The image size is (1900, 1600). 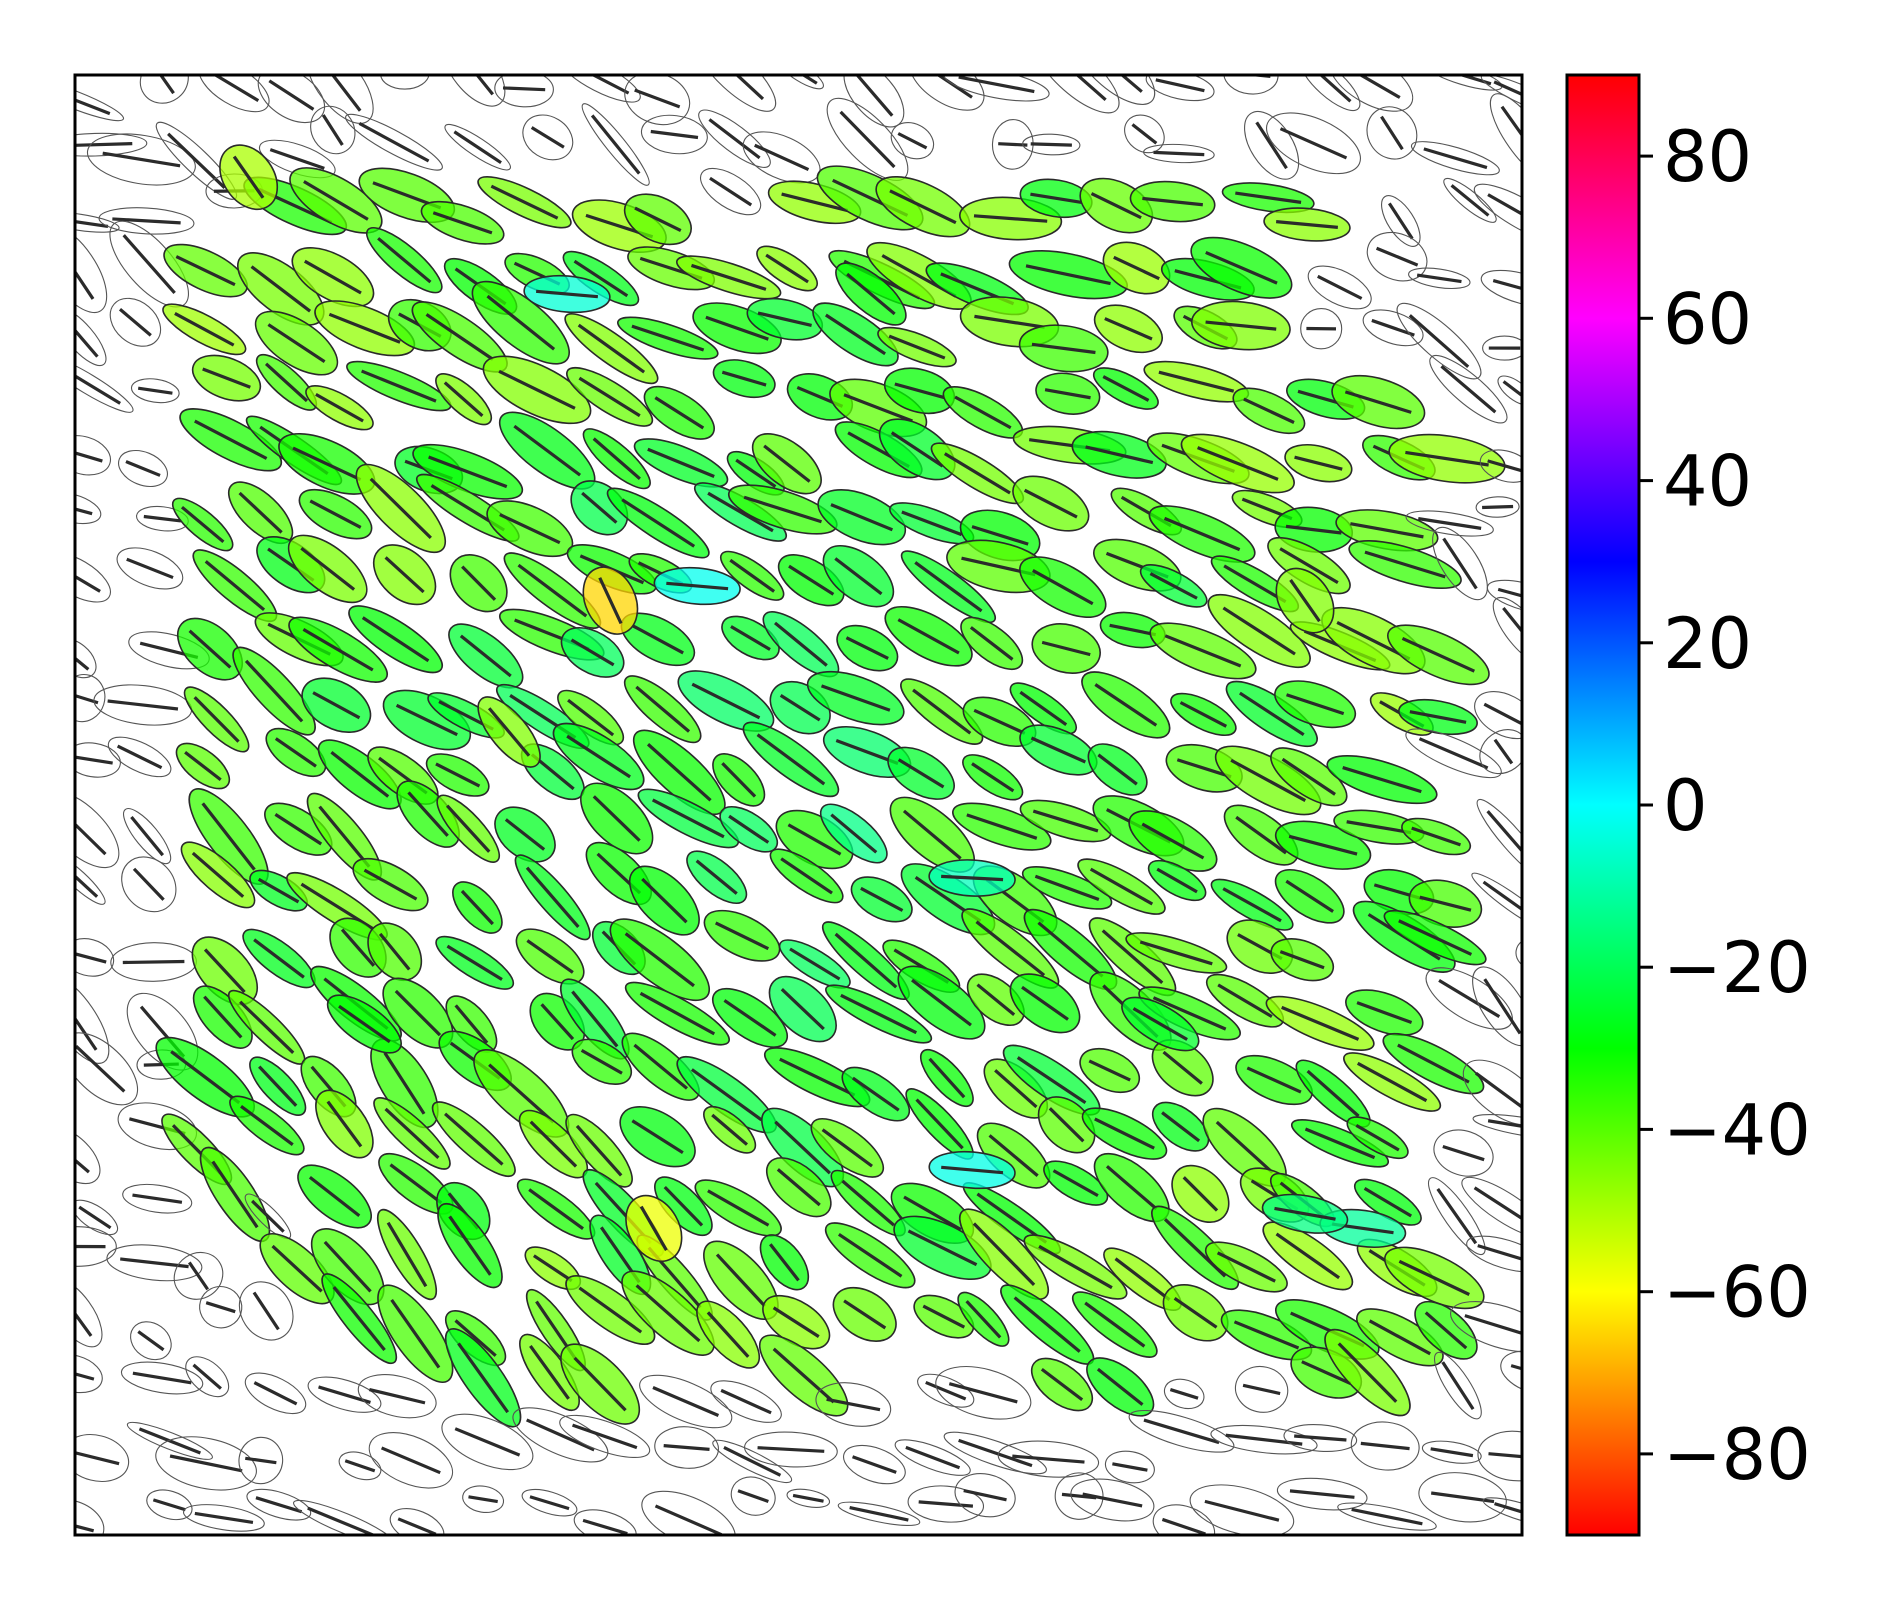 I want to click on colorbar-tick-label: 40, so click(x=1707, y=482).